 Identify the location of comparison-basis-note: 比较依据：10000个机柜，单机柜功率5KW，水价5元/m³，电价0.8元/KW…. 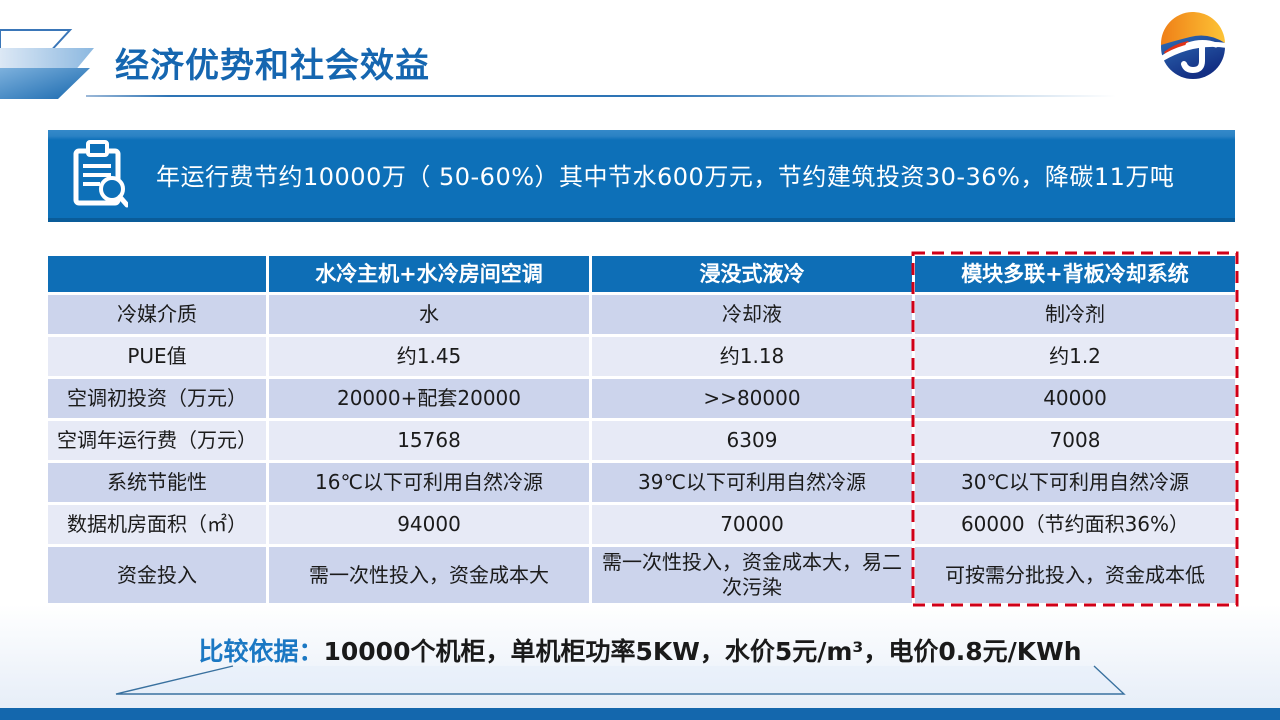
(640, 650).